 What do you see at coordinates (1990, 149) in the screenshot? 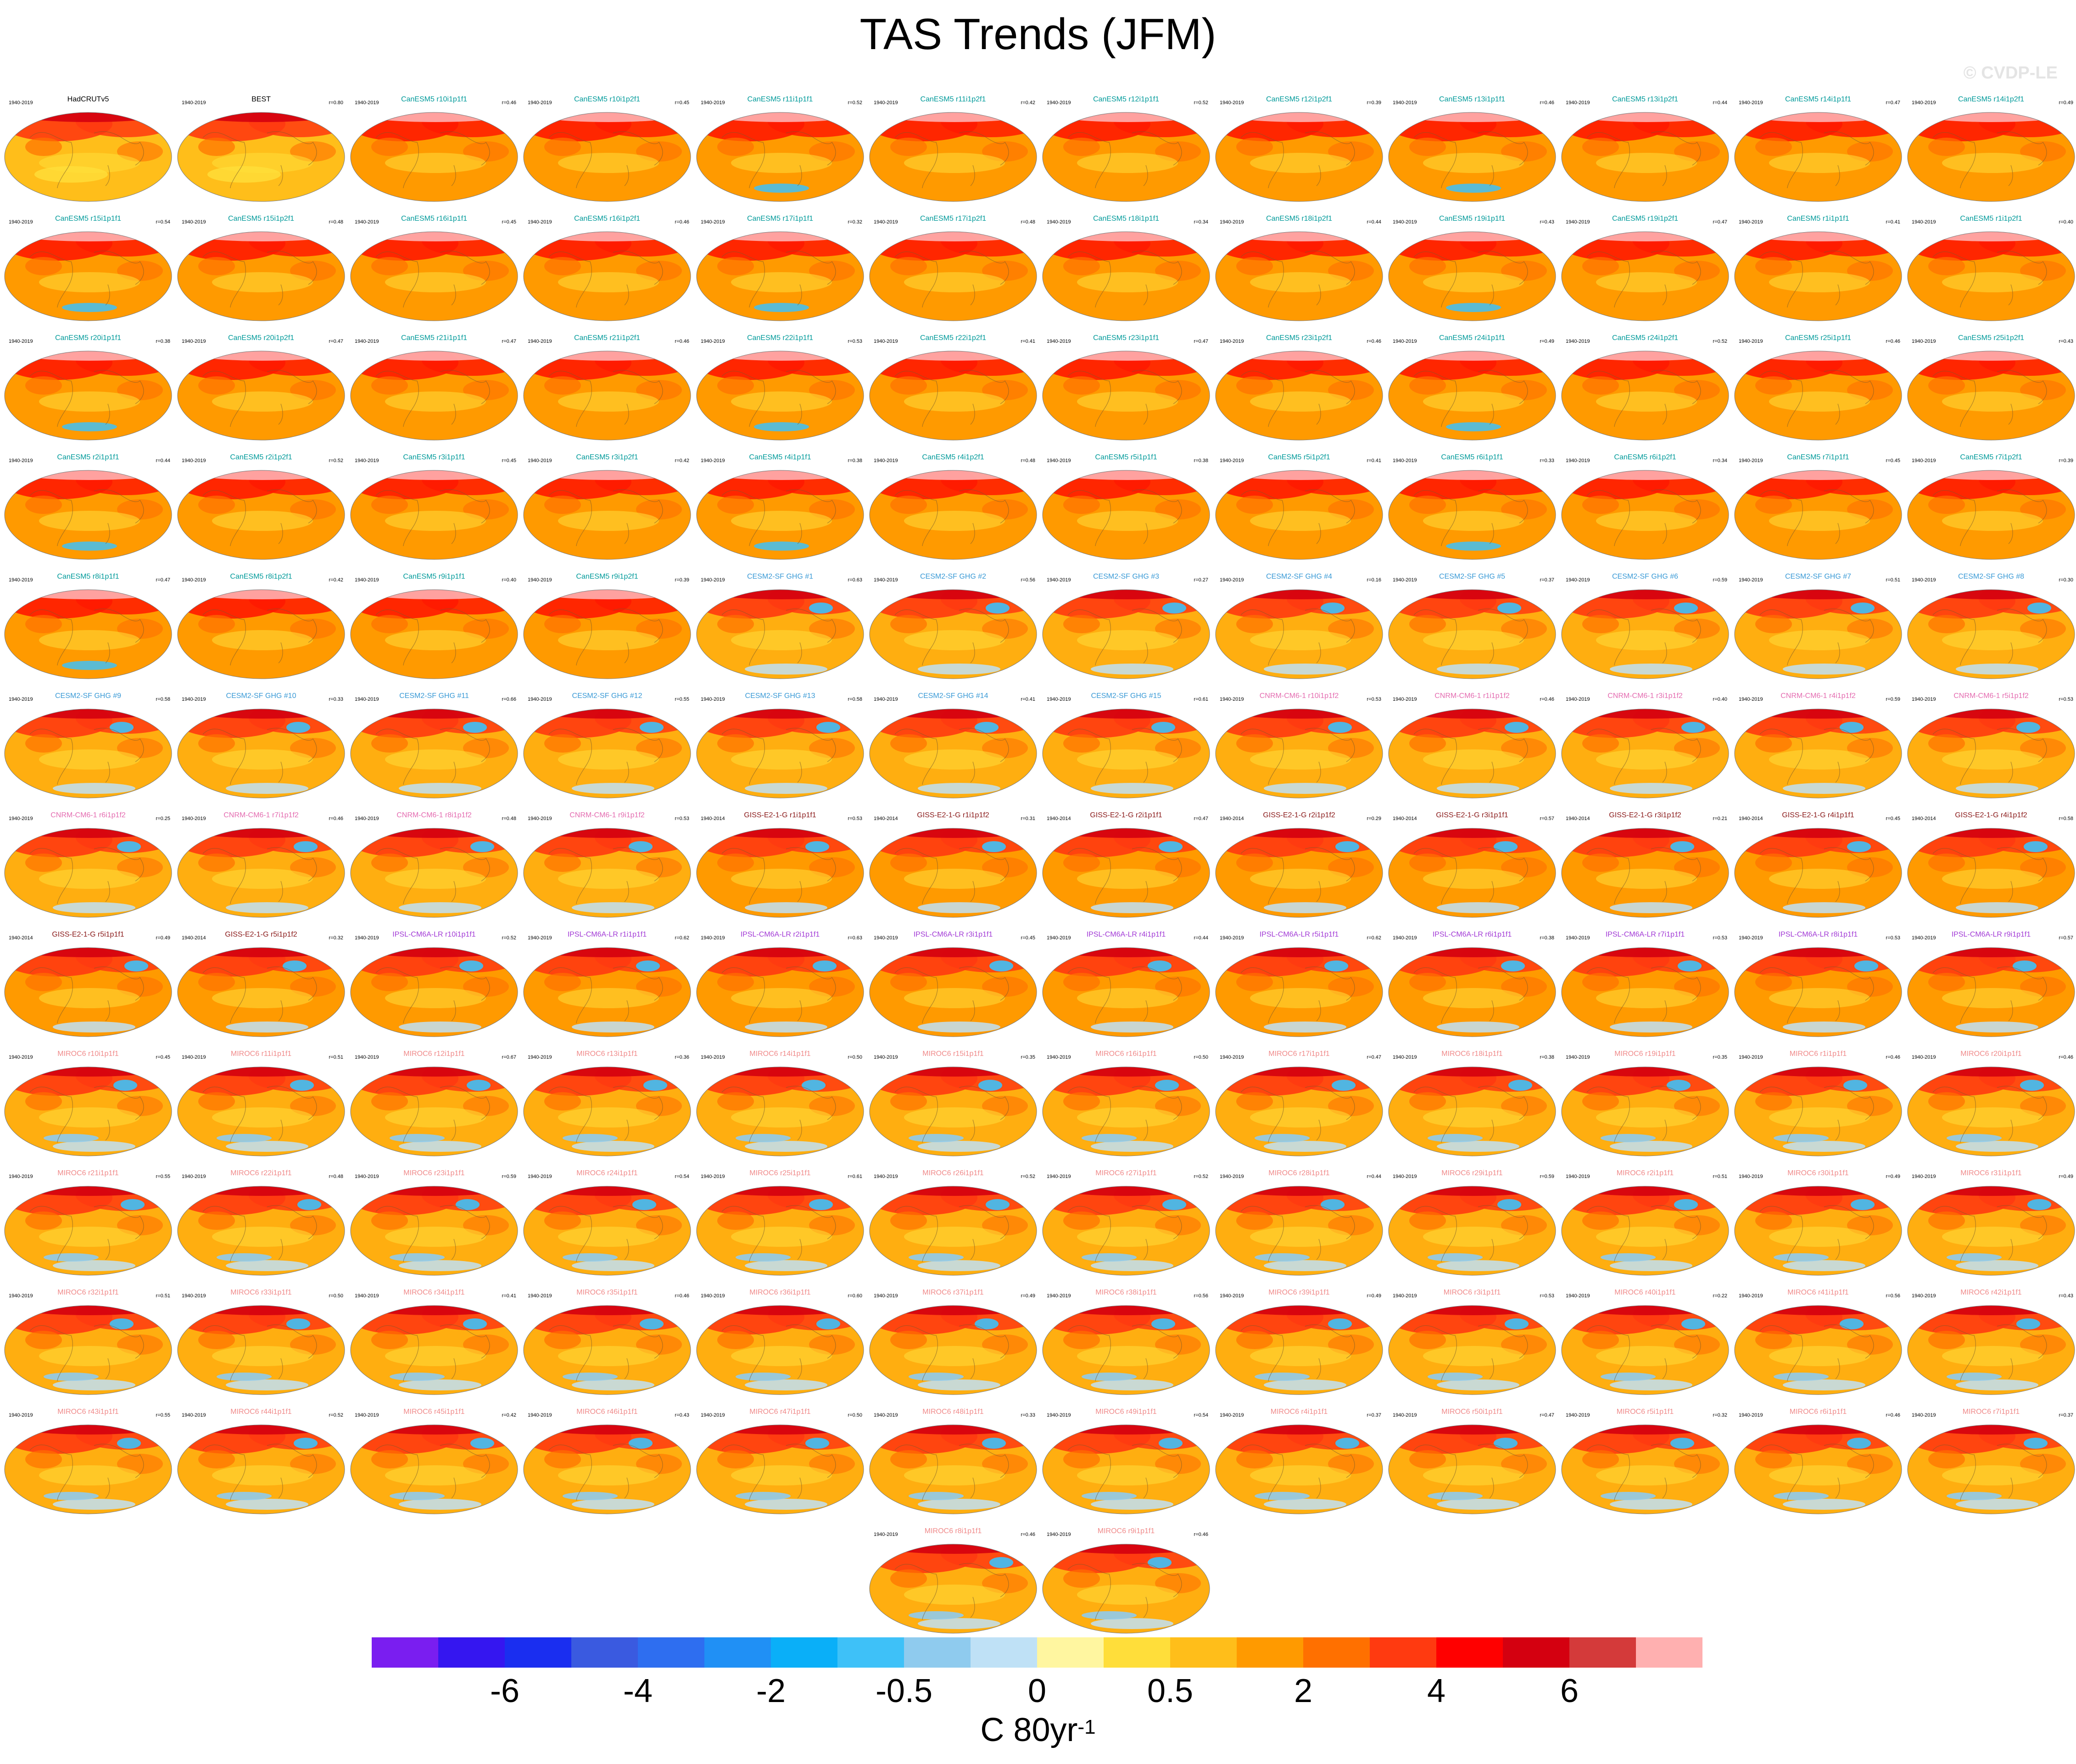
I see `map-panel: 1940-2019 CanESM5 r14i1p2f1 r=0.49` at bounding box center [1990, 149].